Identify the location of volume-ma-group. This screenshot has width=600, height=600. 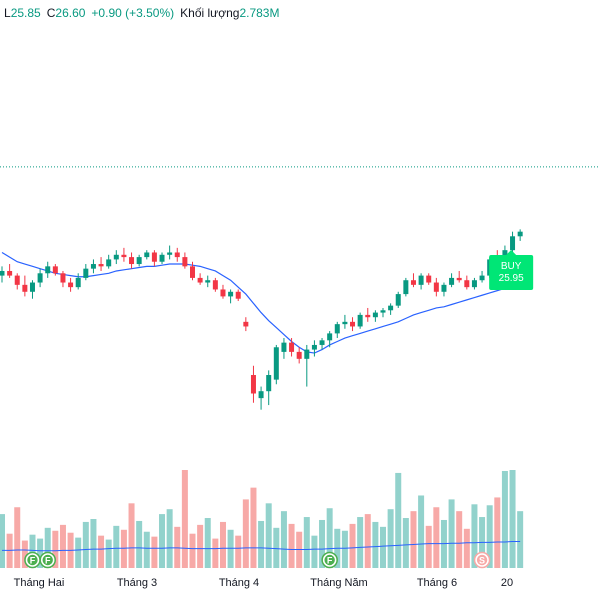
(261, 546).